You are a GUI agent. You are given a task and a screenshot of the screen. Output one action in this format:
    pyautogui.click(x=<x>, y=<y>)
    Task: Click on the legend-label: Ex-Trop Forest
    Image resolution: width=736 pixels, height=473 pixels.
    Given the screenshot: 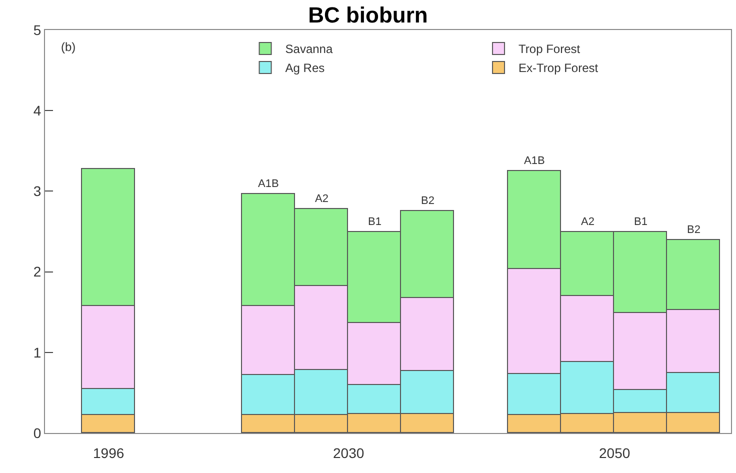 What is the action you would take?
    pyautogui.click(x=558, y=68)
    